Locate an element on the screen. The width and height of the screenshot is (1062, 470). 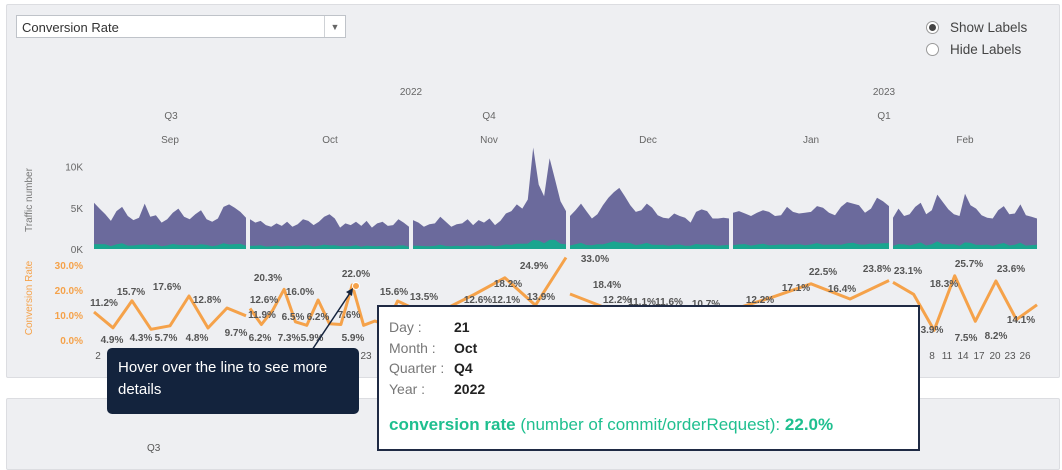
show-labels-radio: Show Labels is located at coordinates (976, 27).